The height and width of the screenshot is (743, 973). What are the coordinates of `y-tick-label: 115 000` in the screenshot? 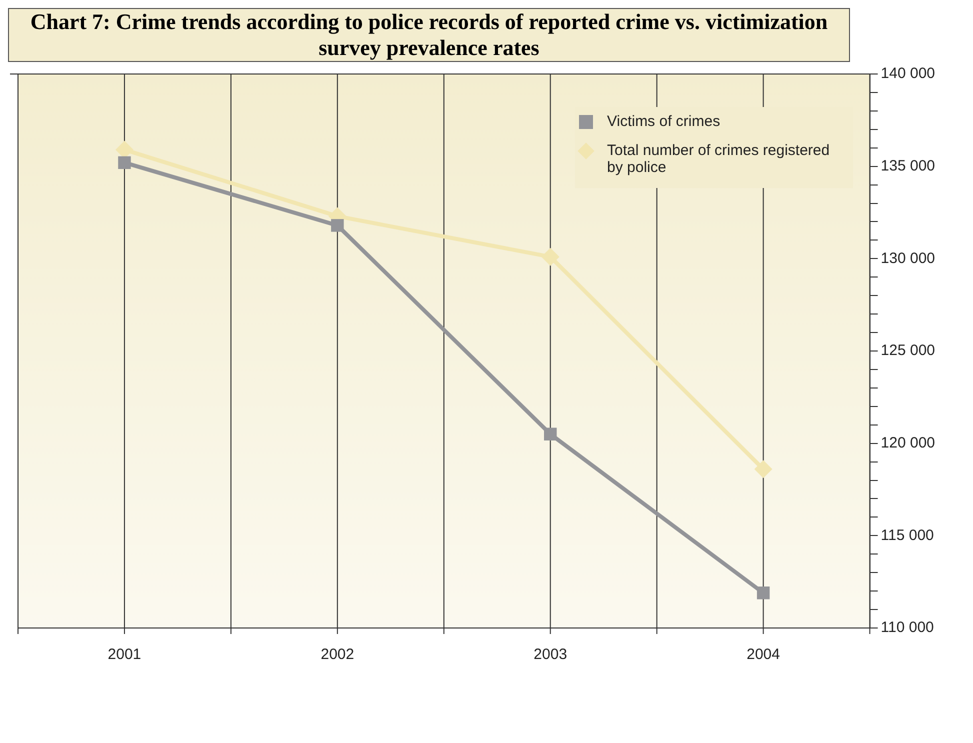 It's located at (907, 535).